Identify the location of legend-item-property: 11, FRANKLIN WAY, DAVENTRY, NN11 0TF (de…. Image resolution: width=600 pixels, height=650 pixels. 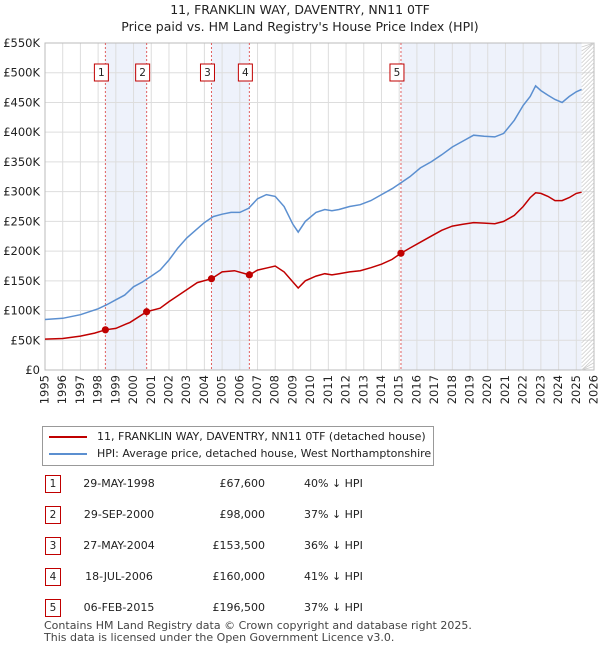
(237, 437).